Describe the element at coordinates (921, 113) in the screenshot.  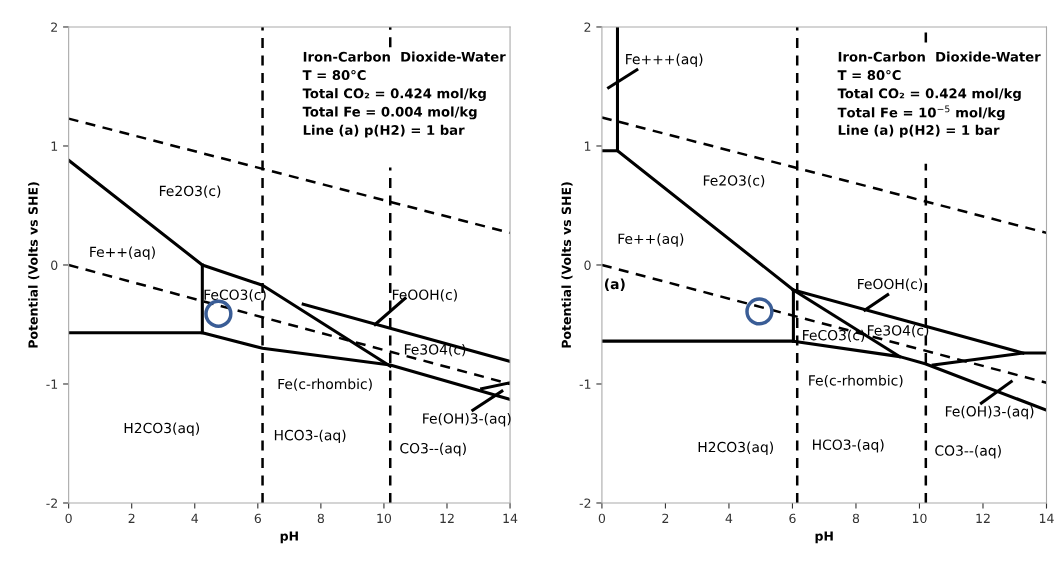
I see `annotation: Total Fe = 10$^{−5}$ mol/kg` at that location.